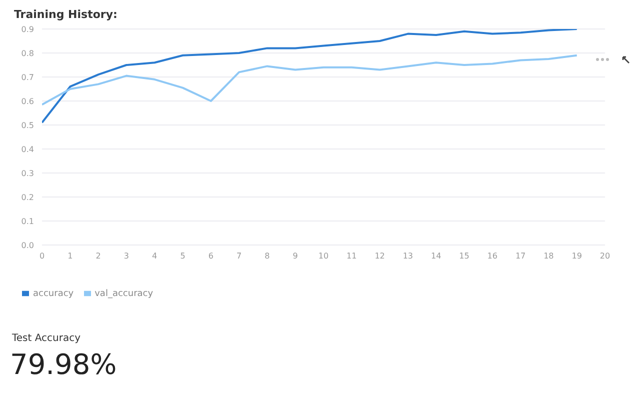  I want to click on x-tick-label: 18, so click(549, 256).